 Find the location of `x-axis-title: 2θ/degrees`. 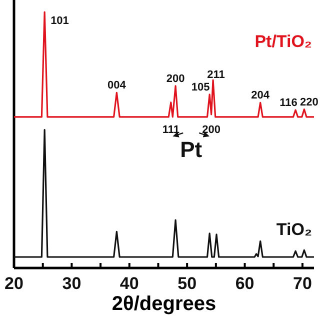

x-axis-title: 2θ/degrees is located at coordinates (164, 304).